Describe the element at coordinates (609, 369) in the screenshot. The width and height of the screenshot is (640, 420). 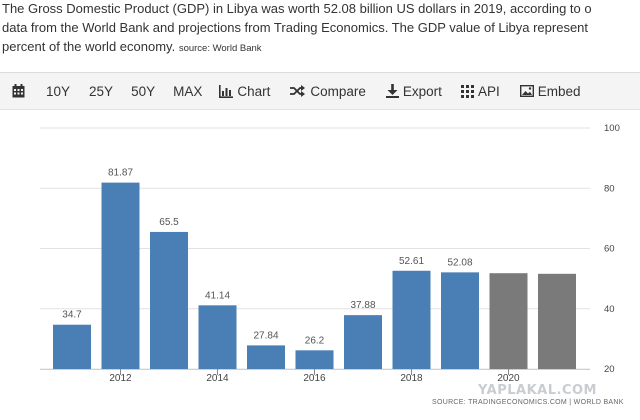
I see `y-tick-label: 20` at that location.